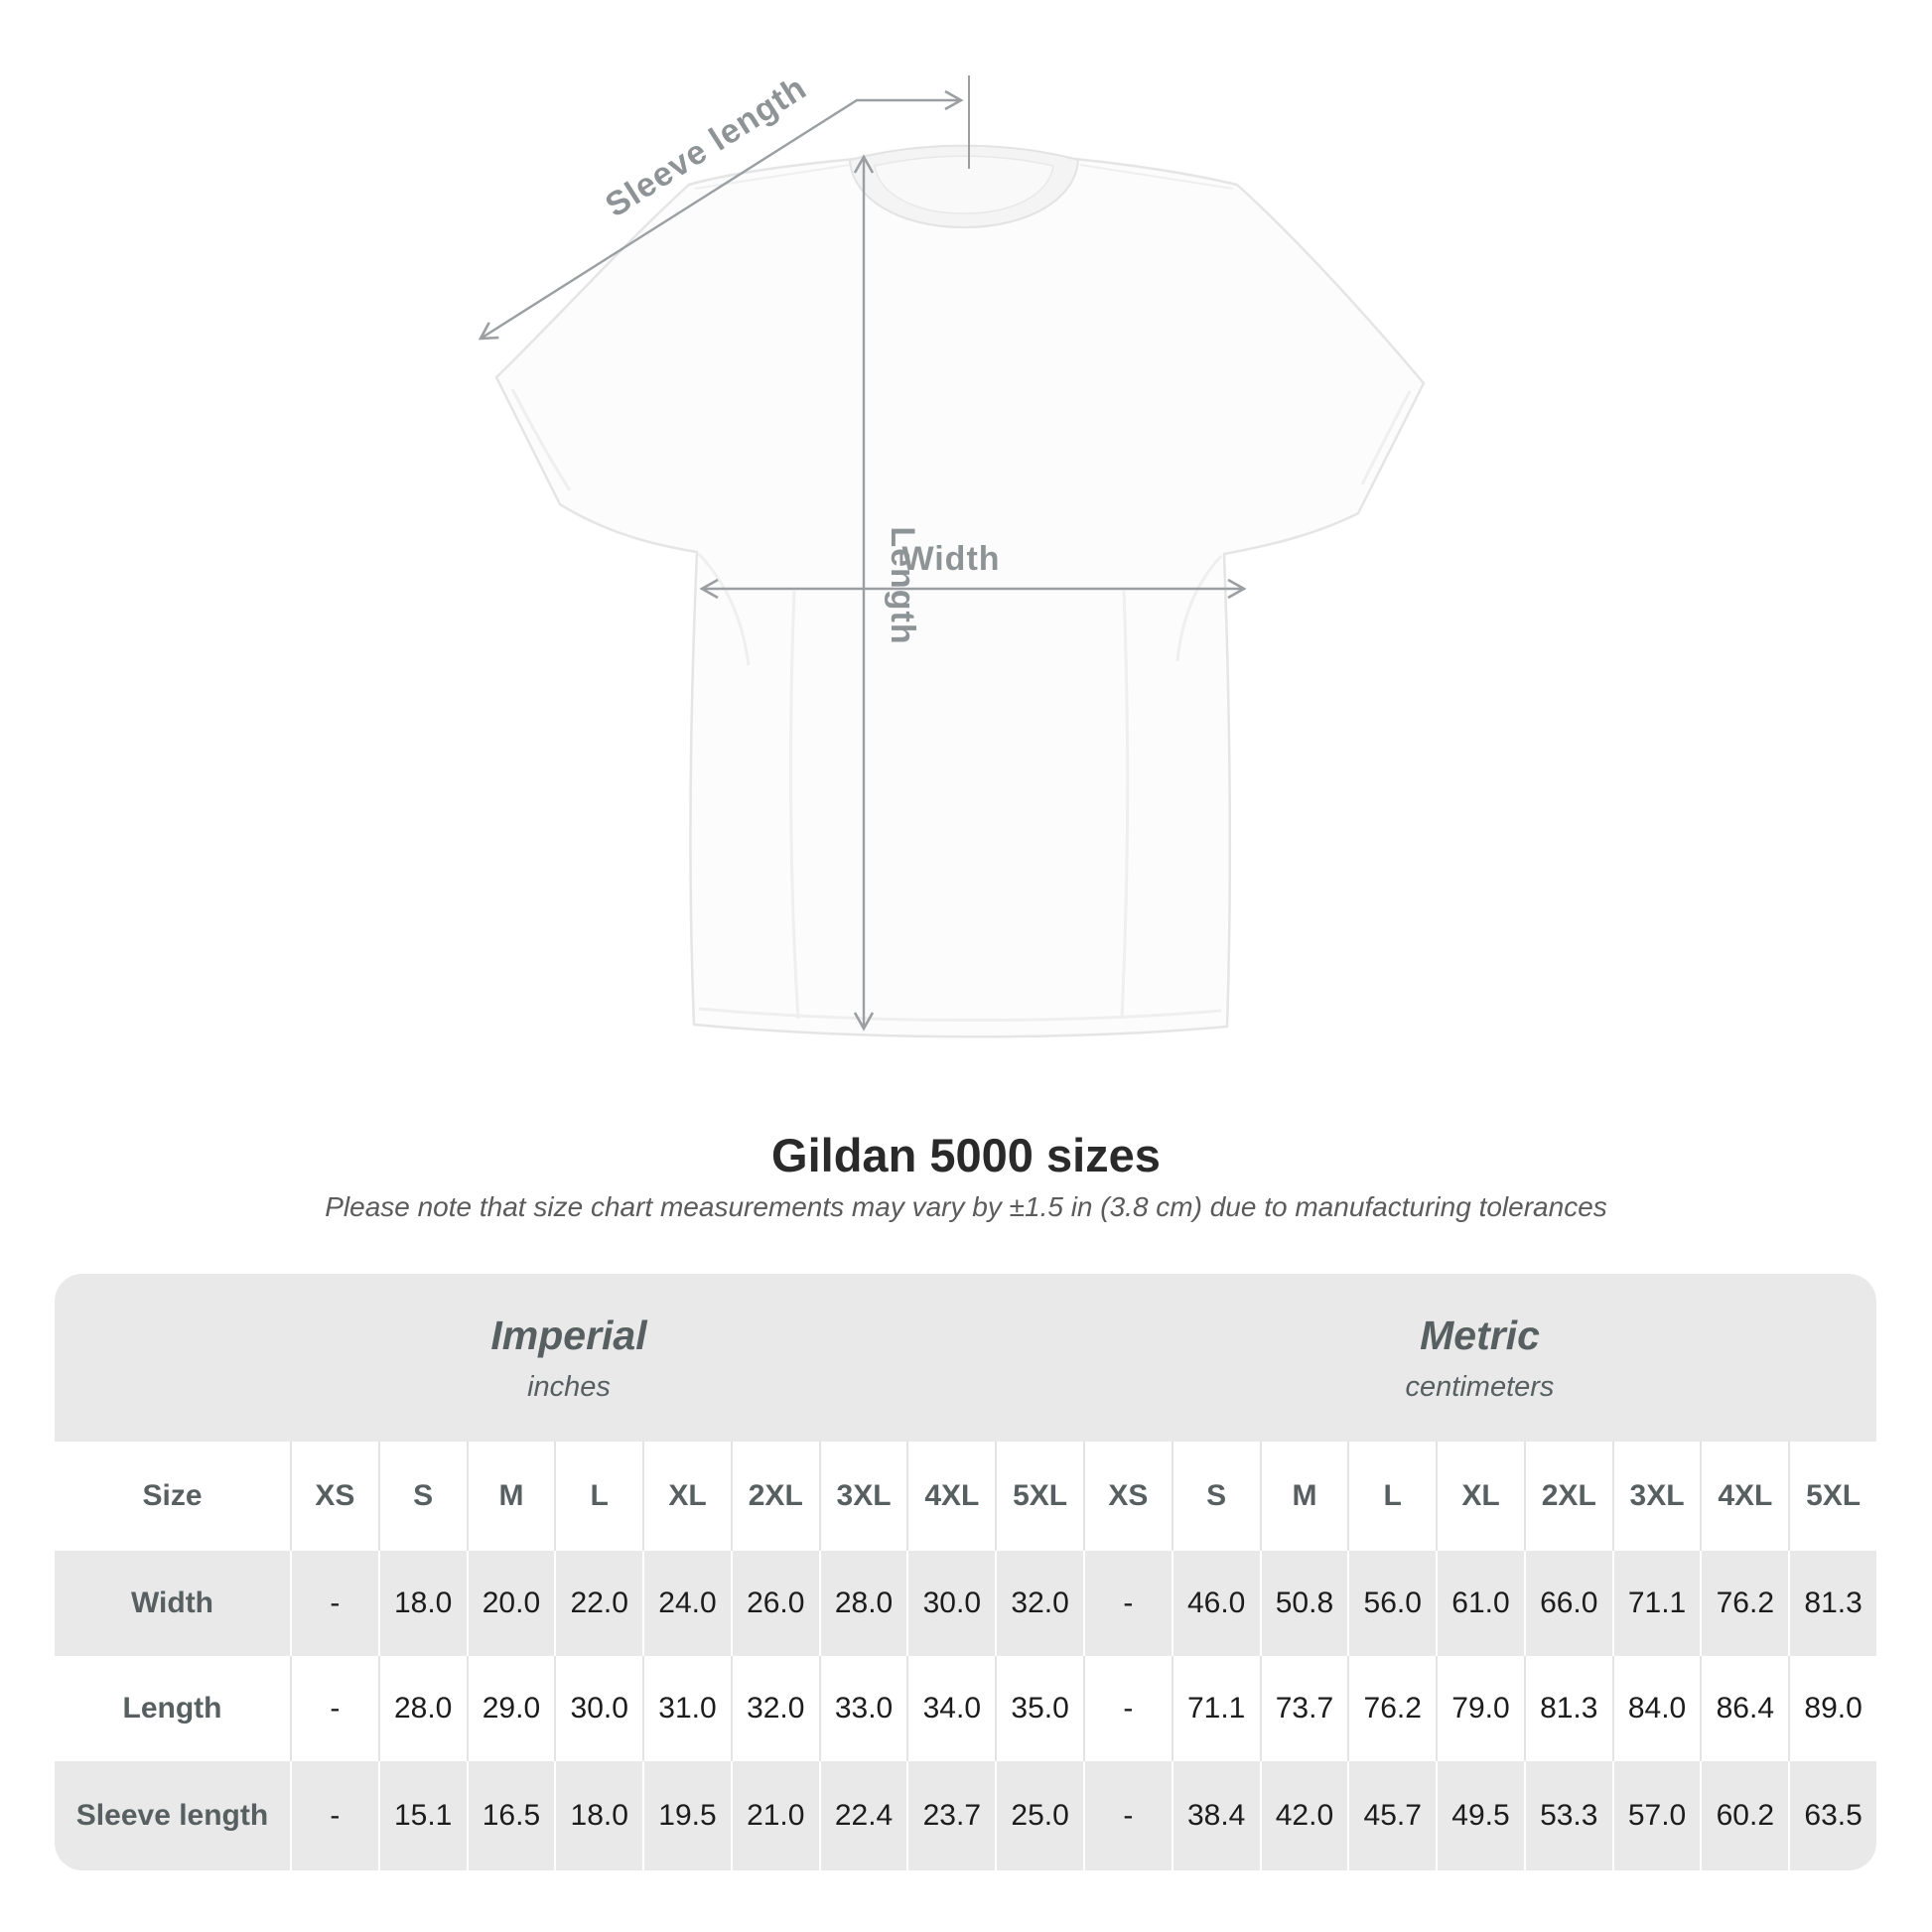  What do you see at coordinates (1656, 1815) in the screenshot?
I see `table-cell: 57.0` at bounding box center [1656, 1815].